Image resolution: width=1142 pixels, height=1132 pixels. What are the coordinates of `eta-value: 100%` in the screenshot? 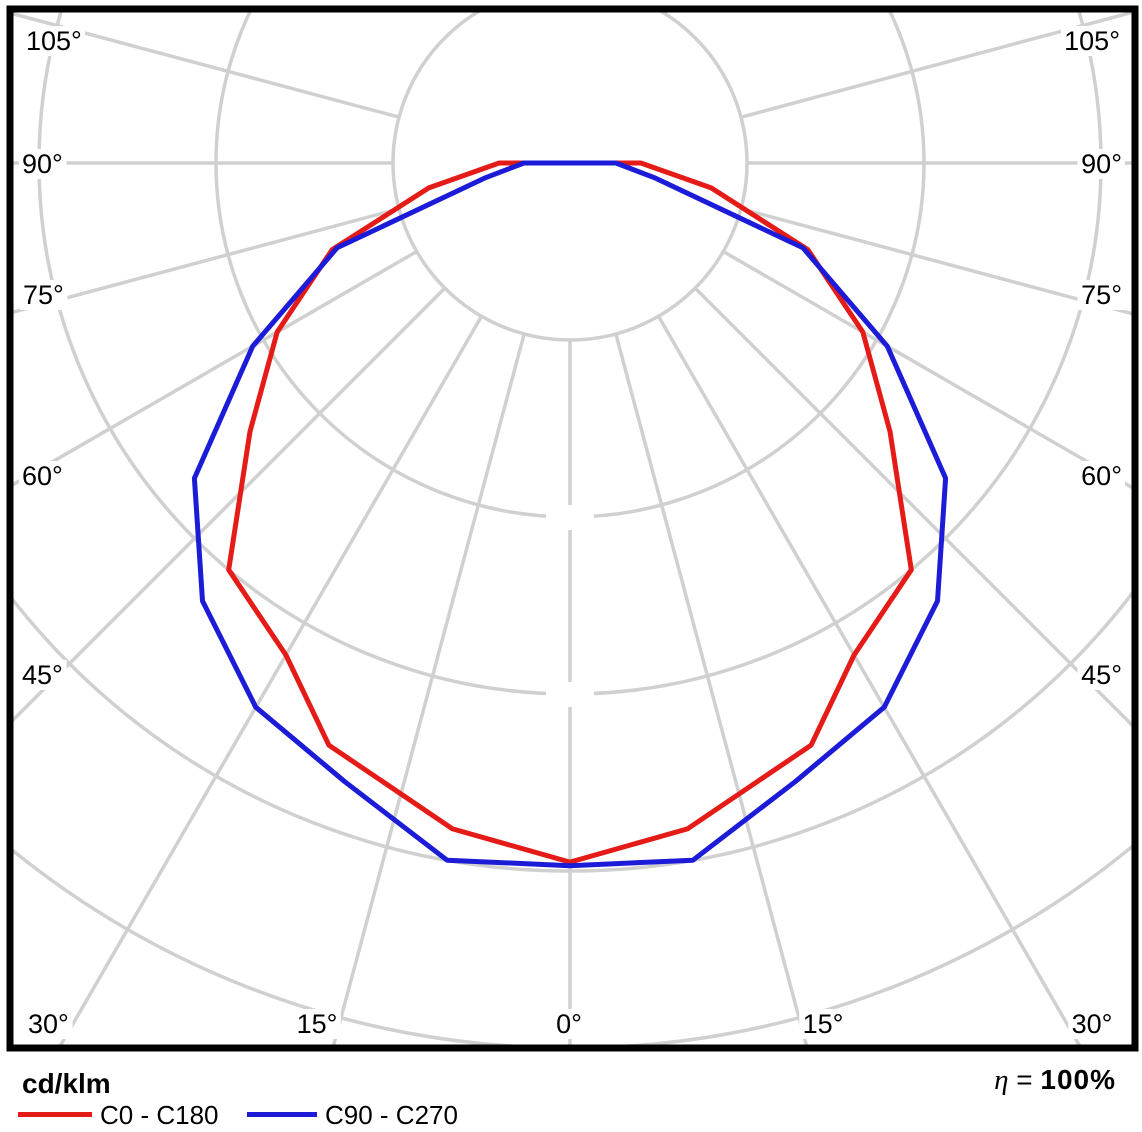 It's located at (1078, 1079).